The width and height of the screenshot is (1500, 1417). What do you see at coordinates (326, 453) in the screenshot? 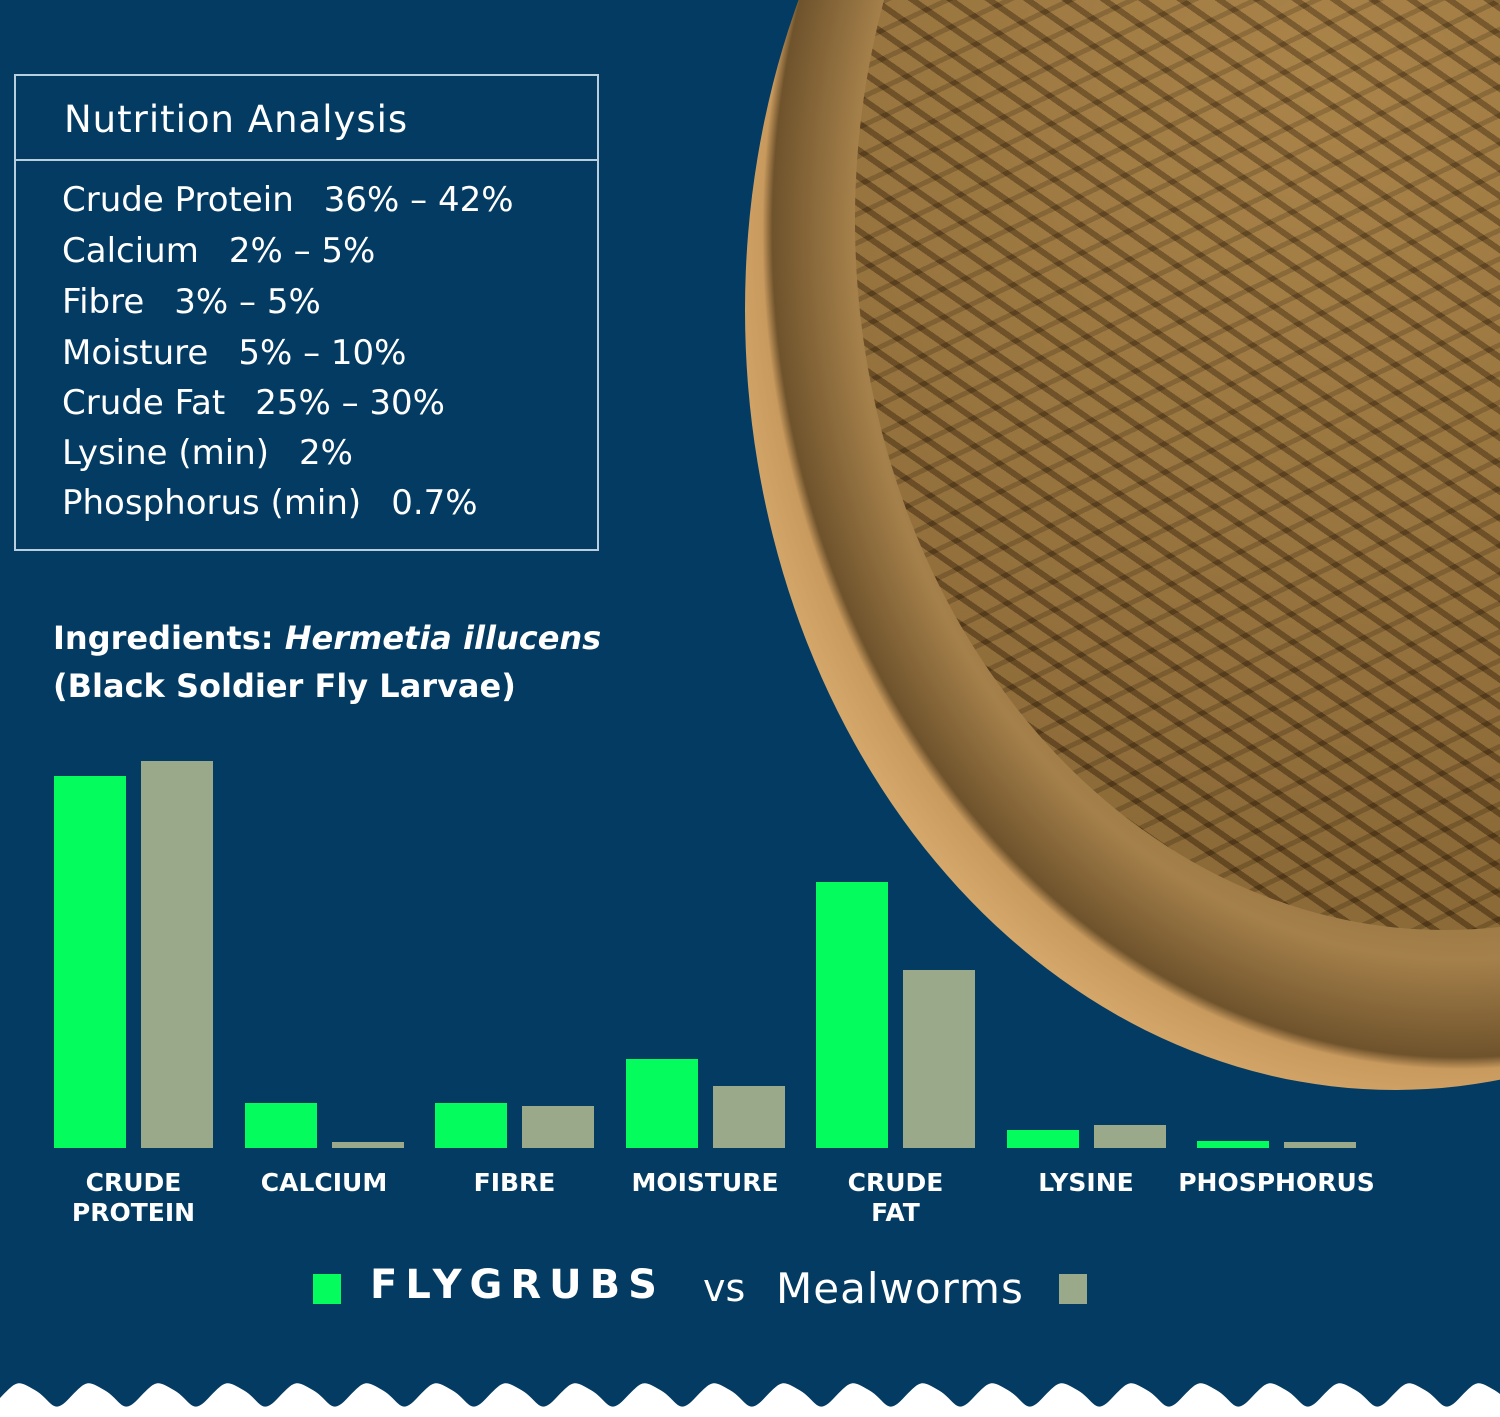
I see `nutrient-value: 2%` at bounding box center [326, 453].